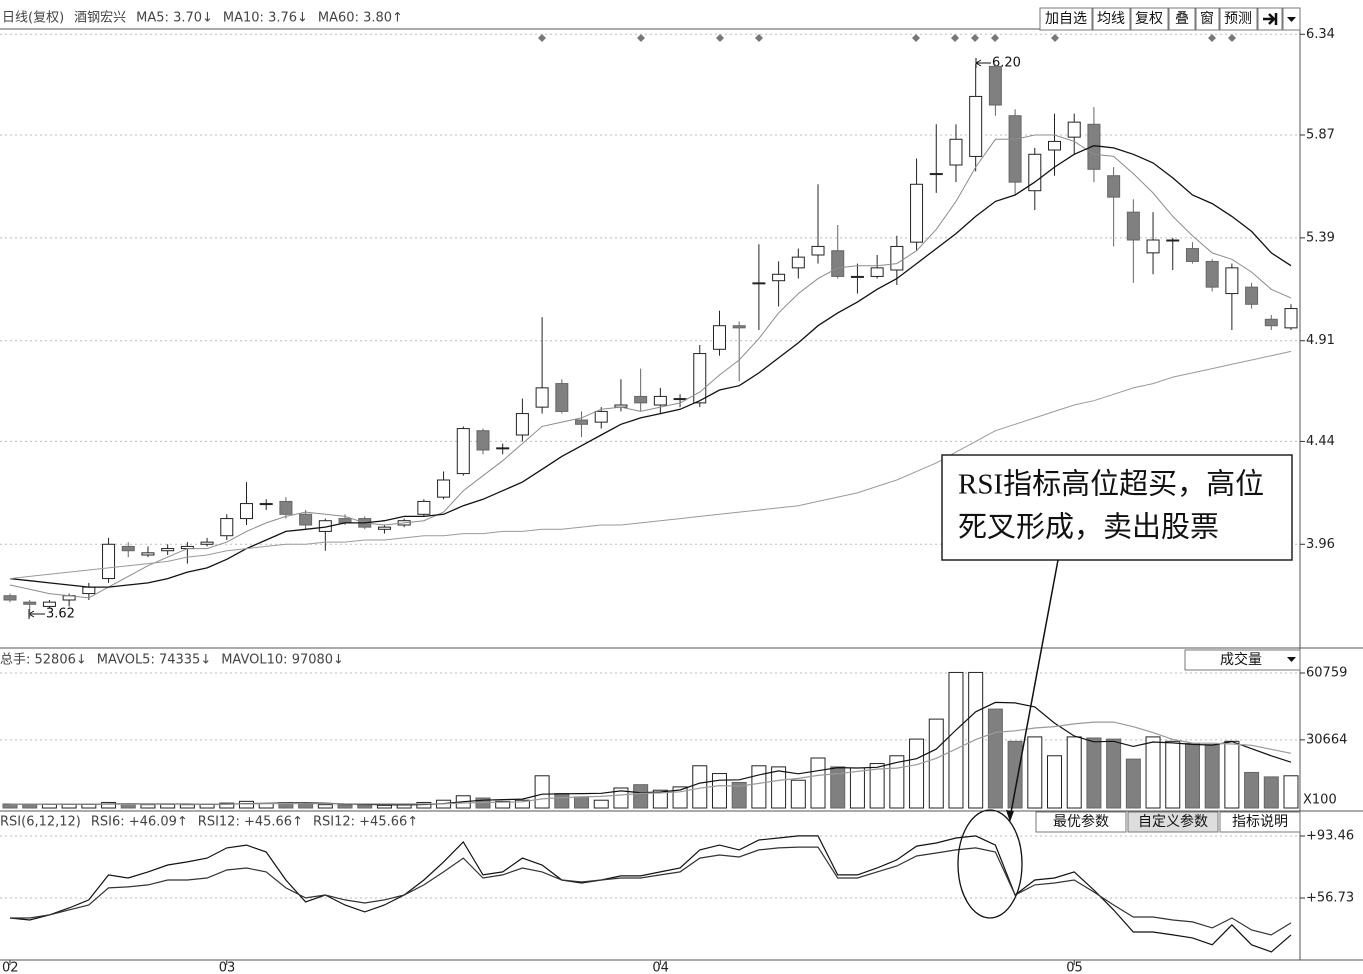 The height and width of the screenshot is (974, 1363). Describe the element at coordinates (1320, 544) in the screenshot. I see `y-tick-label: 3.96` at that location.